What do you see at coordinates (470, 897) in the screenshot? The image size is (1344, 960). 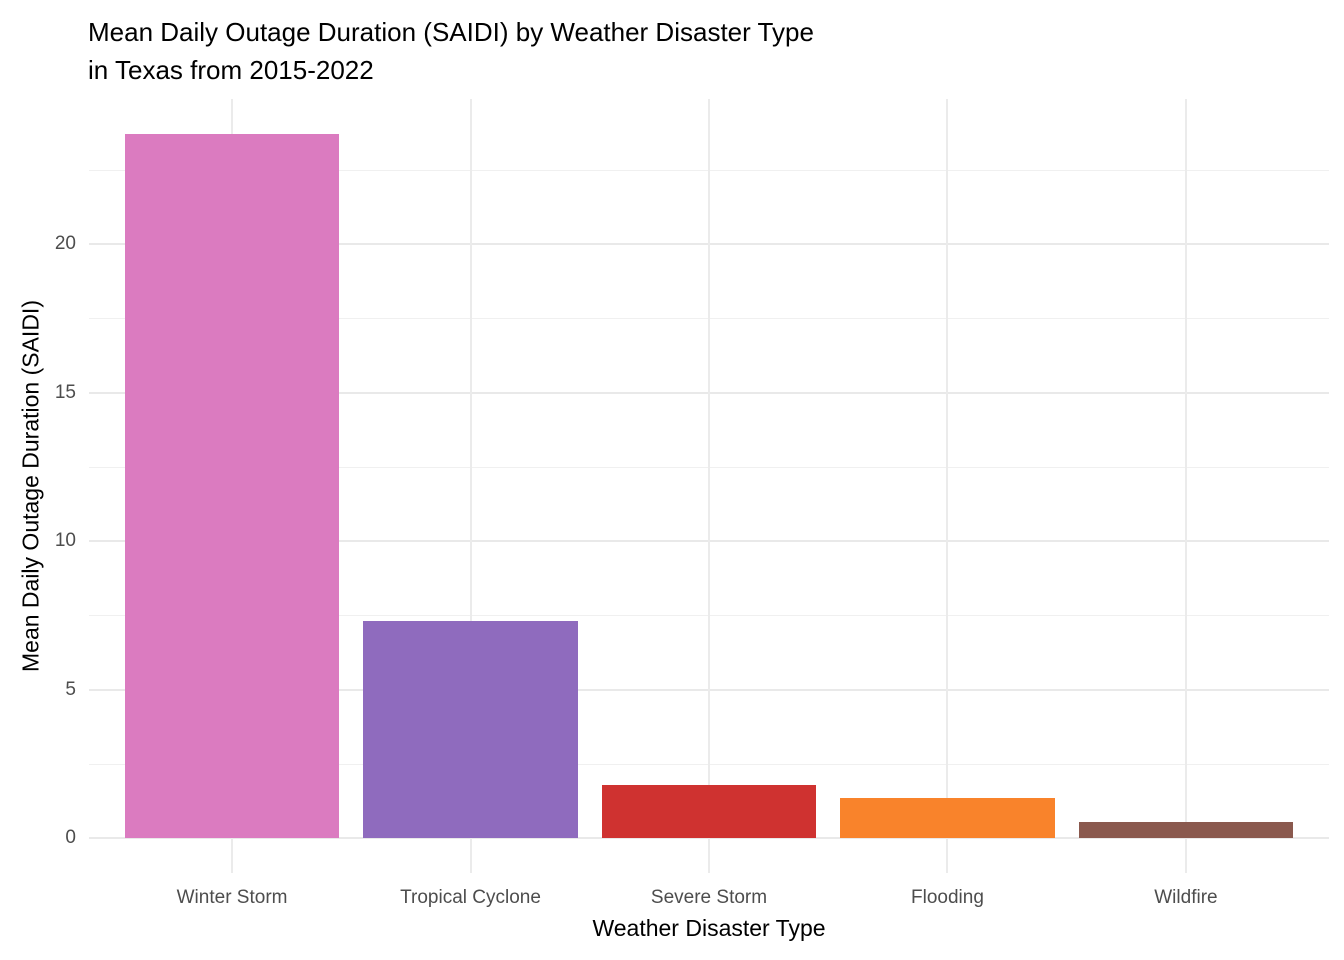 I see `x-tick-label-tropical-cyclone: Tropical Cyclone` at bounding box center [470, 897].